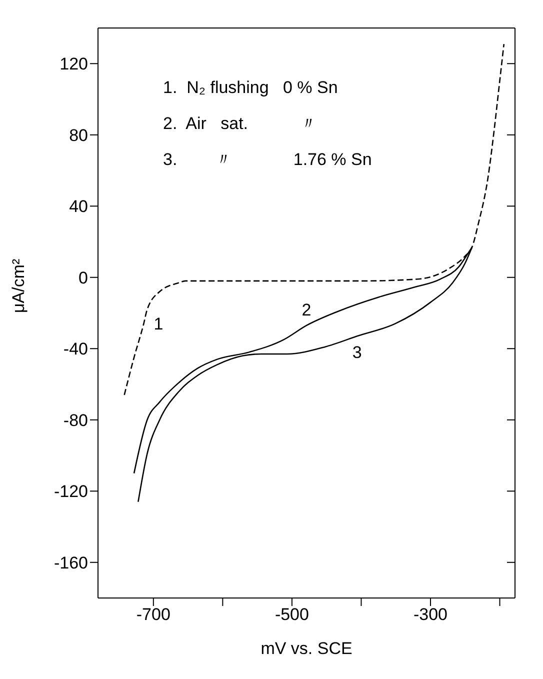  I want to click on x-tick-label: -500, so click(291, 614).